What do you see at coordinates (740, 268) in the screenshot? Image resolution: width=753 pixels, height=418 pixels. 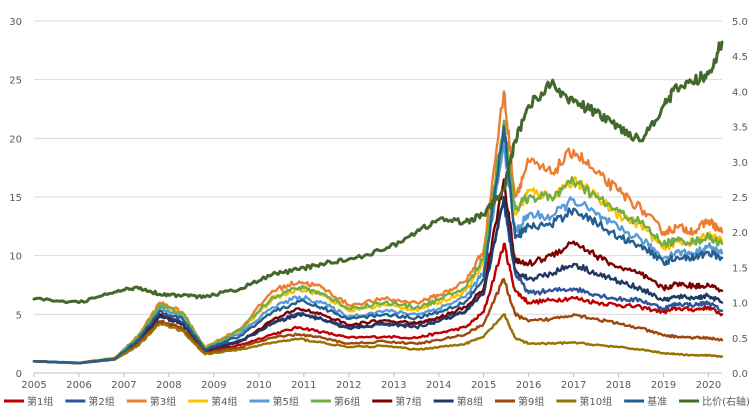 I see `y2-tick-label: 1.5` at bounding box center [740, 268].